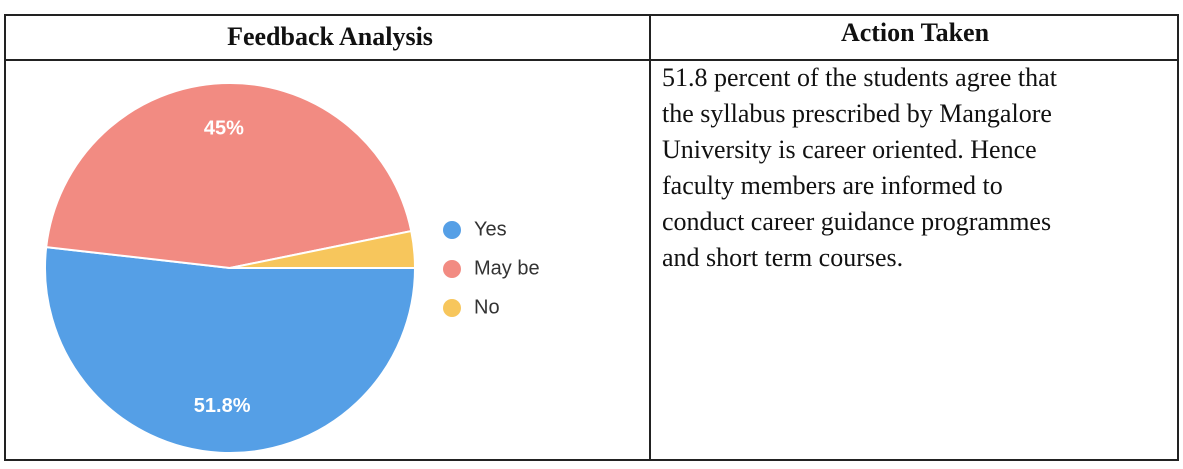  I want to click on action-text: 51.8 percent of the students agree that, so click(860, 77).